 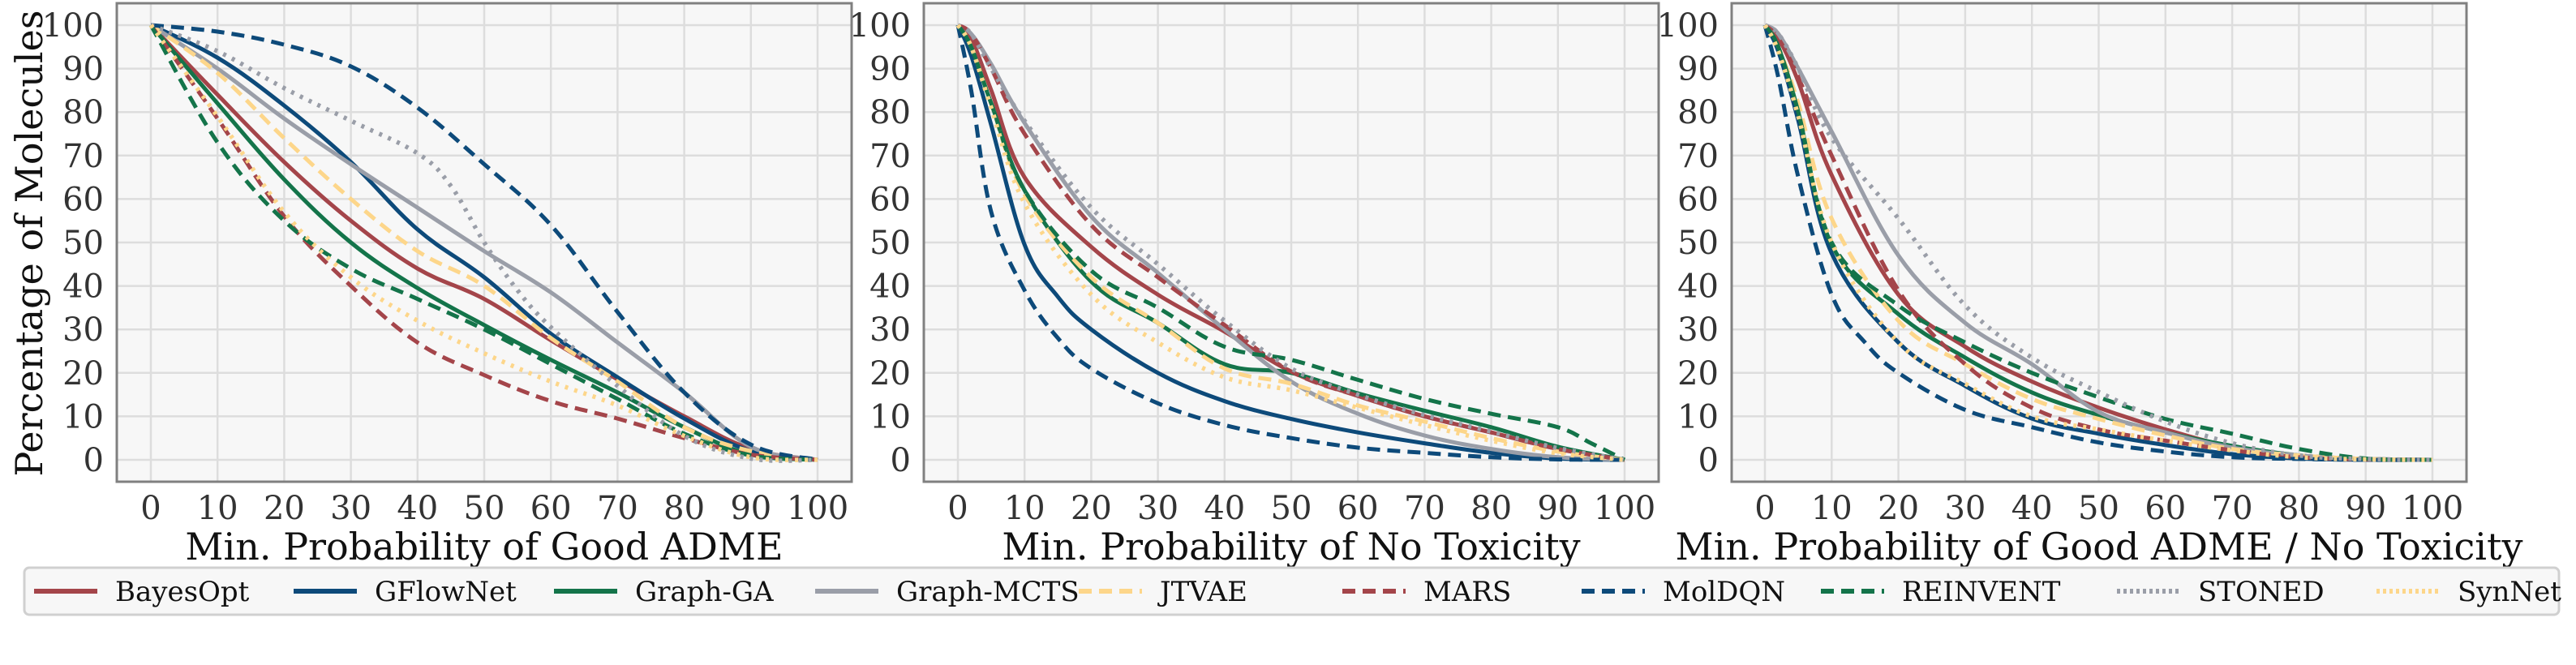 I want to click on legend-label: SynNet, so click(x=2509, y=592).